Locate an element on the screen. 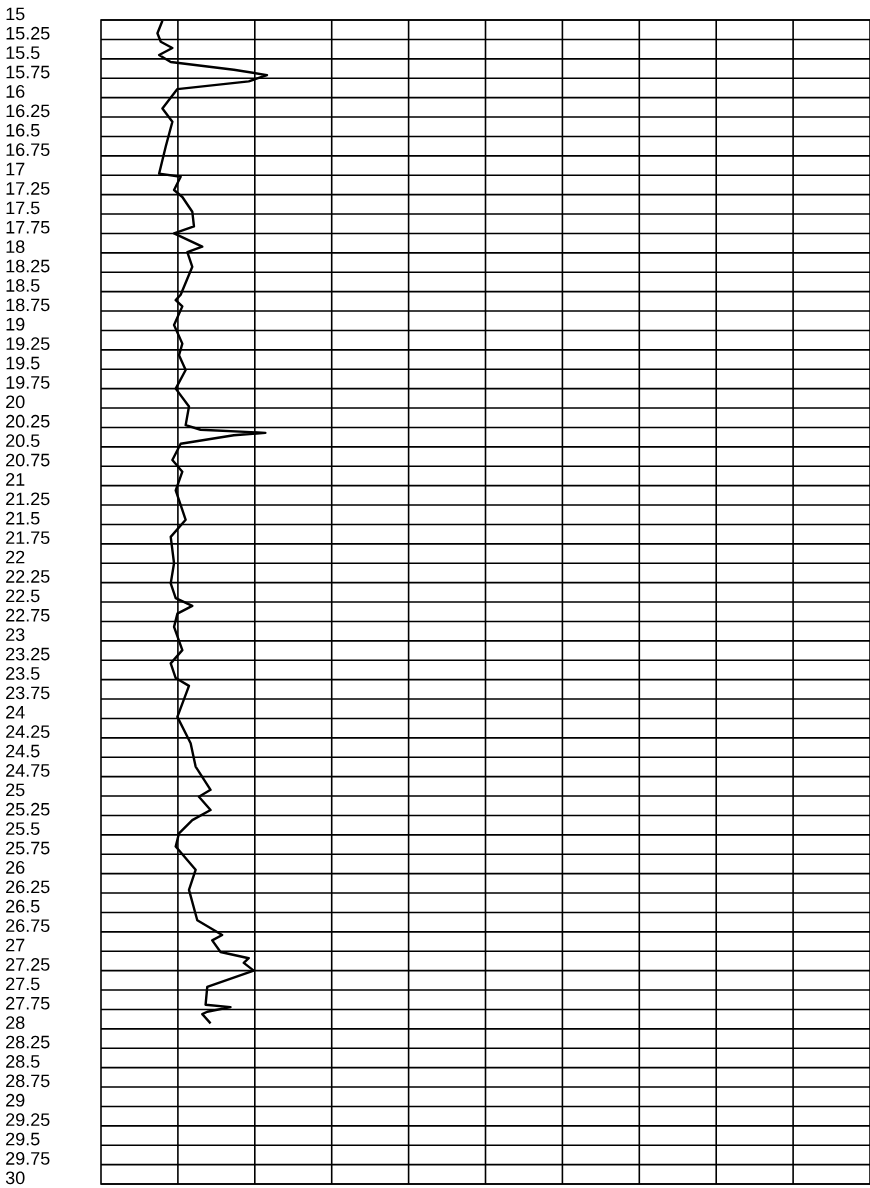 The image size is (870, 1188). y-tick-label: 16 is located at coordinates (15, 91).